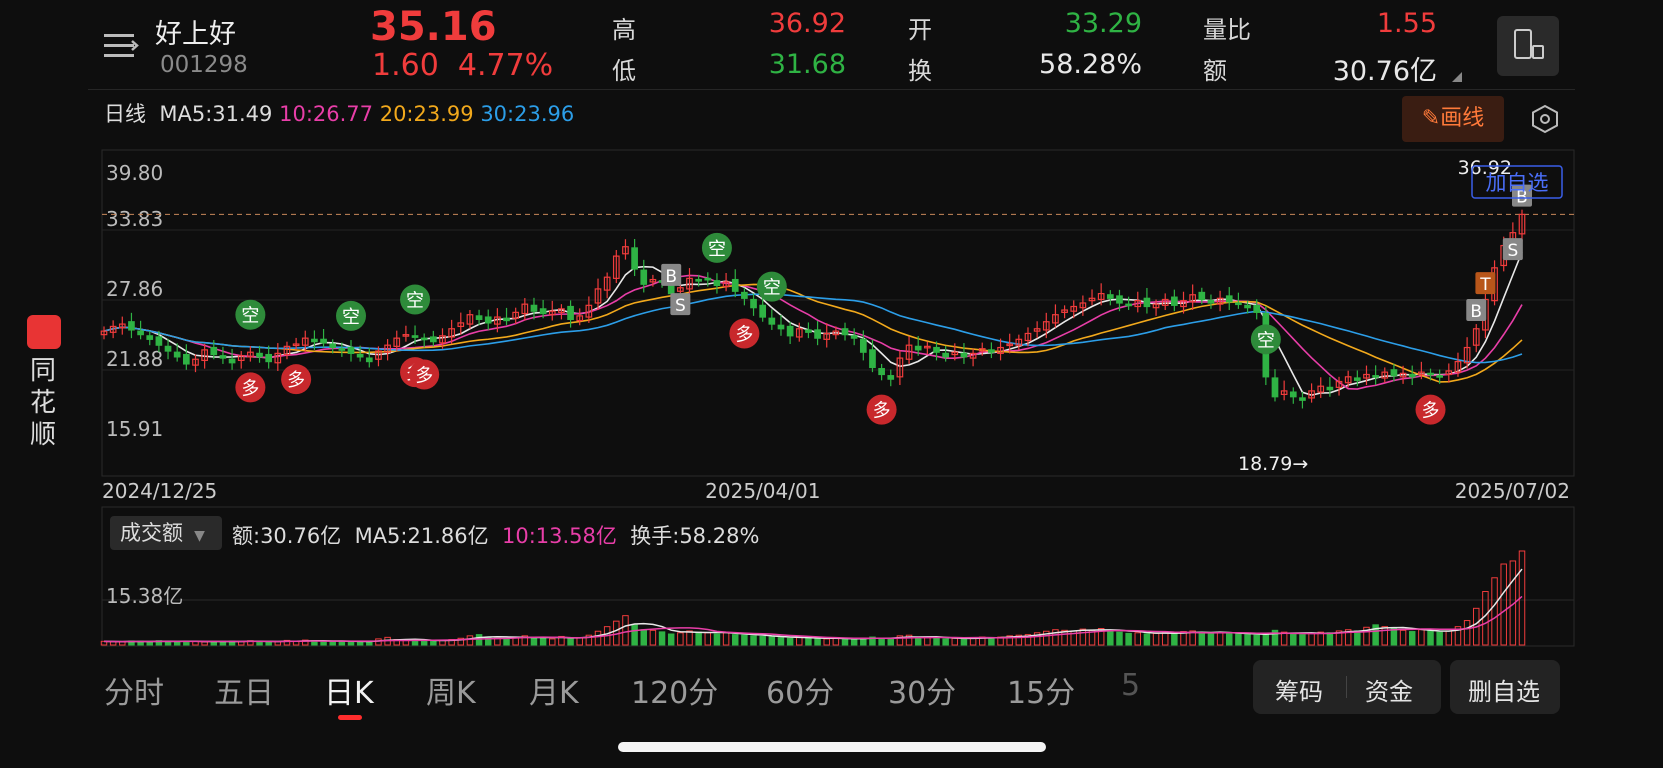  I want to click on y-tick-label: 39.80, so click(134, 173).